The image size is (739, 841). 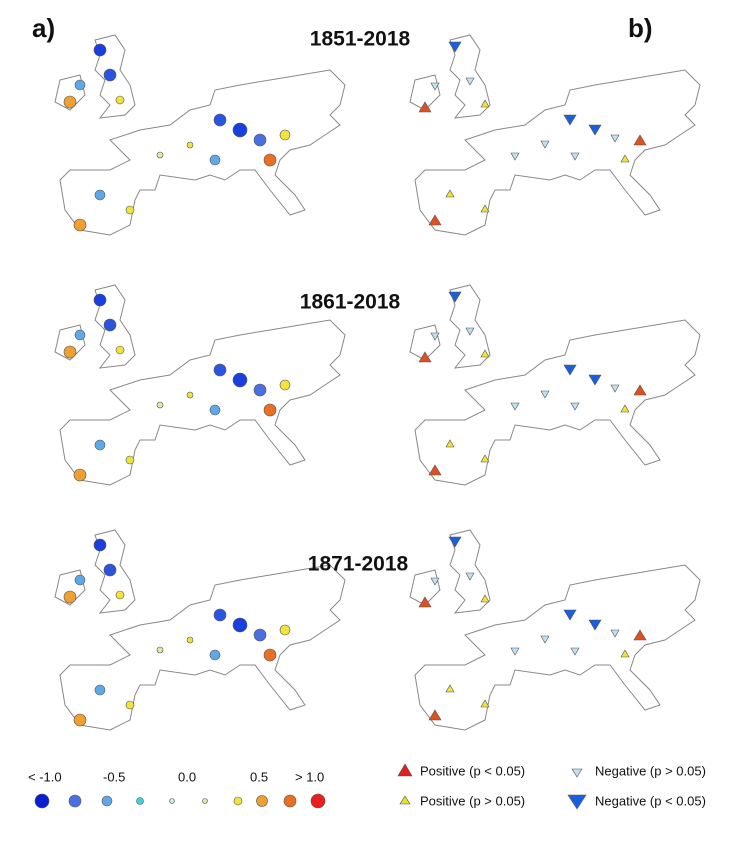 I want to click on panel-label: b), so click(x=640, y=28).